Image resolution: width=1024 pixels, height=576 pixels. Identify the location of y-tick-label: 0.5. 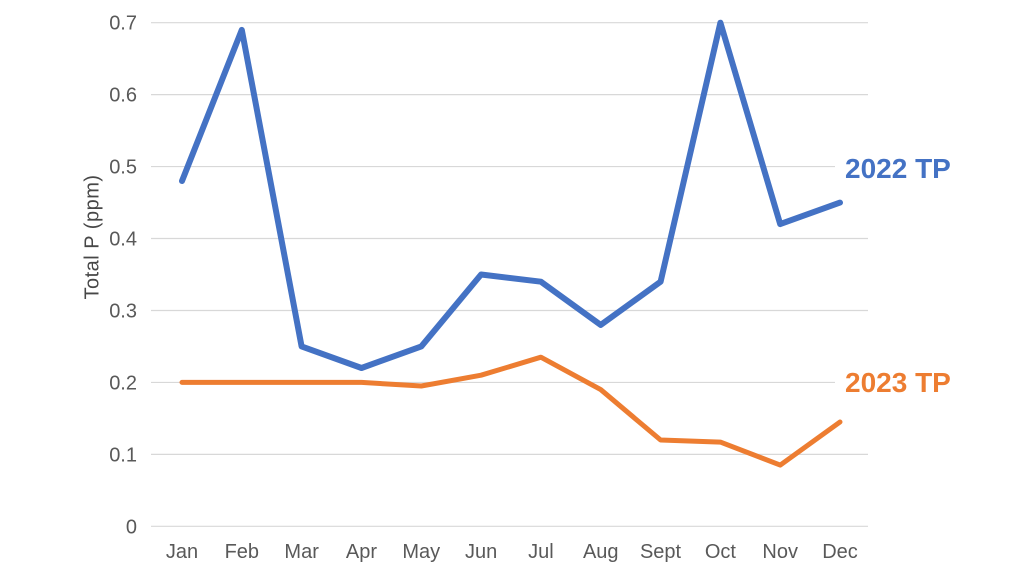
(123, 168).